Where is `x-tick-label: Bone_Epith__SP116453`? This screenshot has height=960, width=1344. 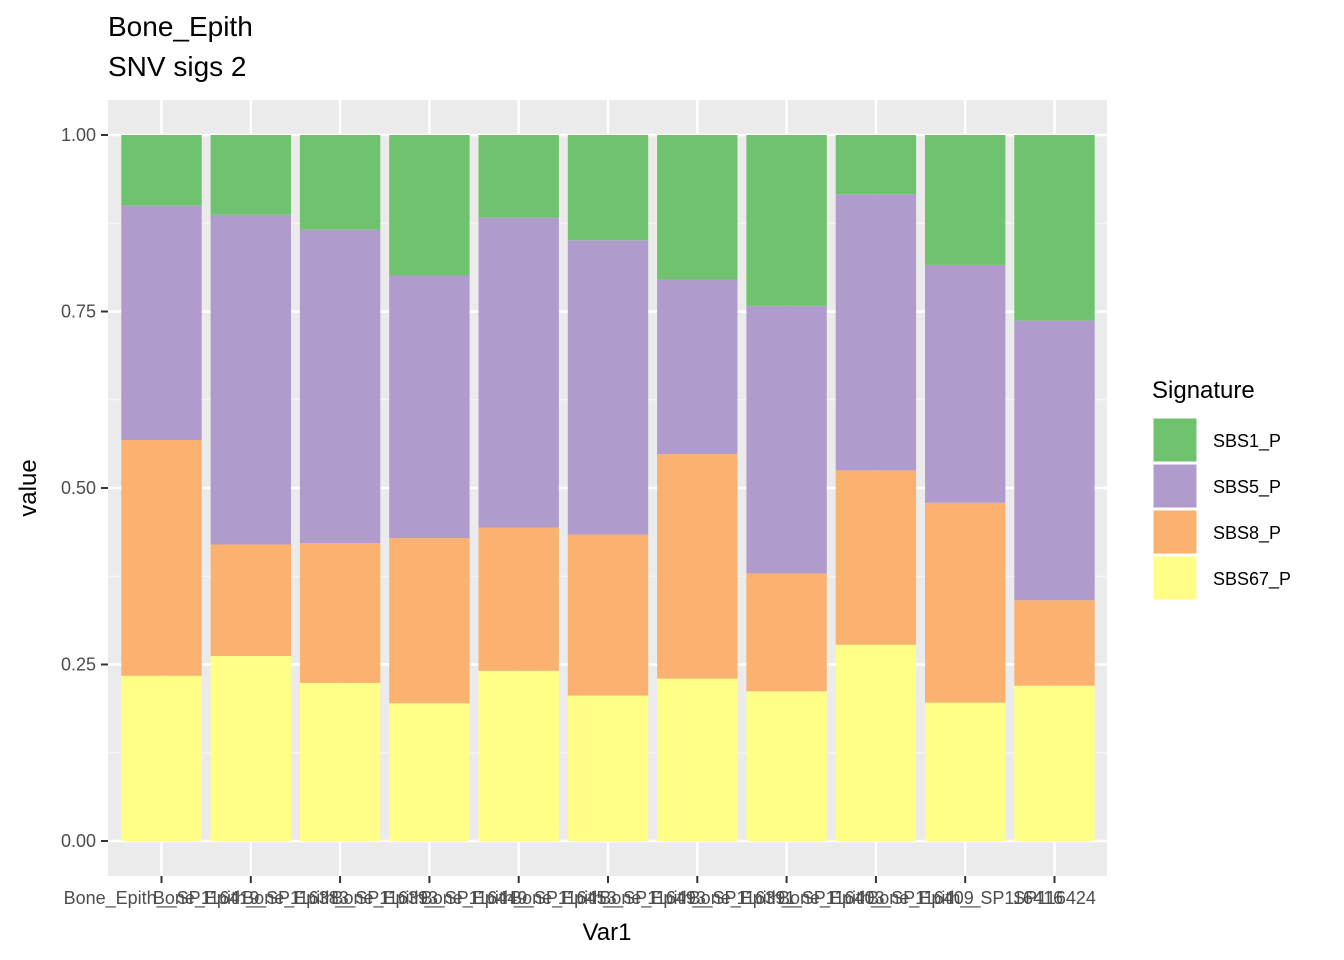
x-tick-label: Bone_Epith__SP116453 is located at coordinates (519, 898).